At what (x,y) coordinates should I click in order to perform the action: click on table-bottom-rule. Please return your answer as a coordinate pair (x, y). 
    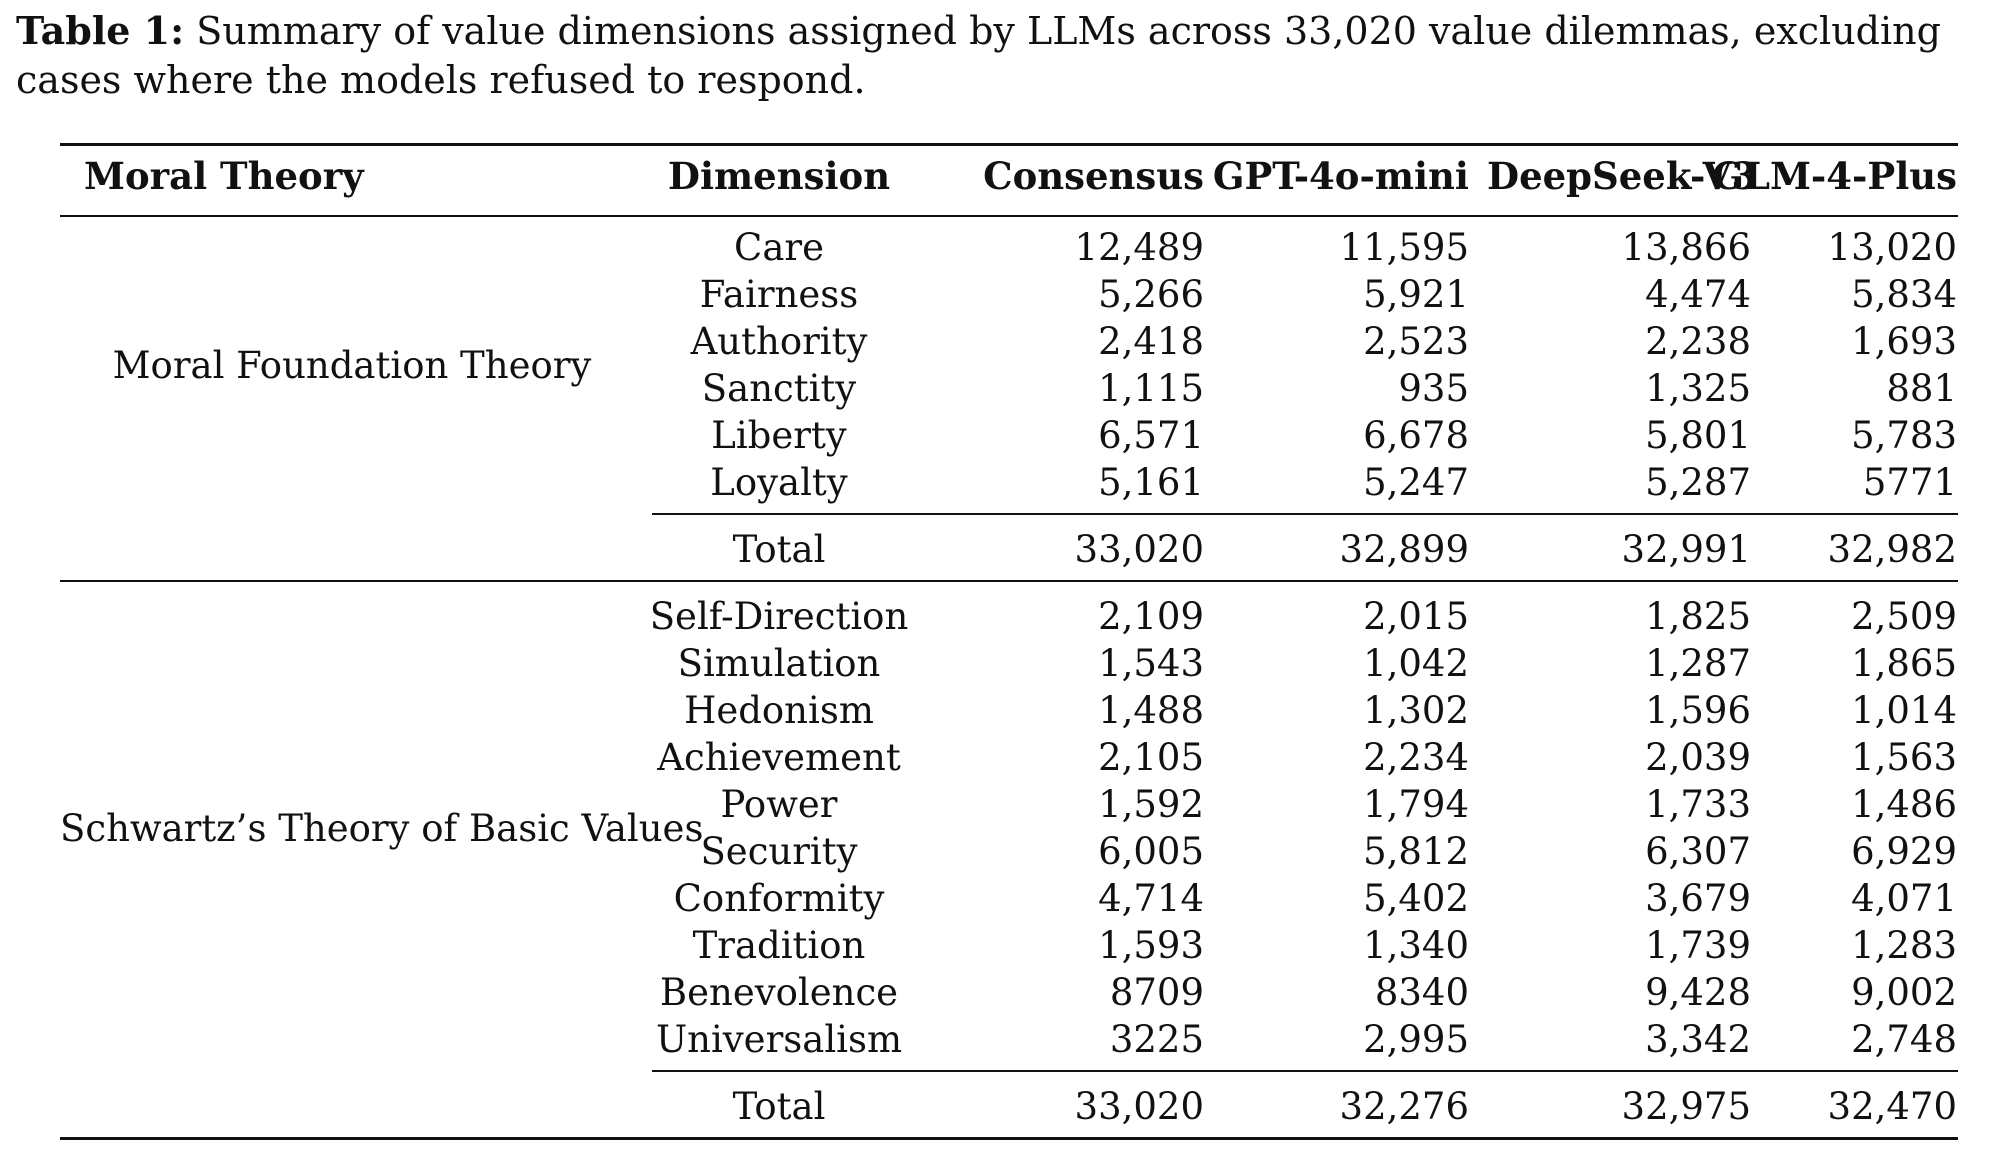
    Looking at the image, I should click on (1009, 1138).